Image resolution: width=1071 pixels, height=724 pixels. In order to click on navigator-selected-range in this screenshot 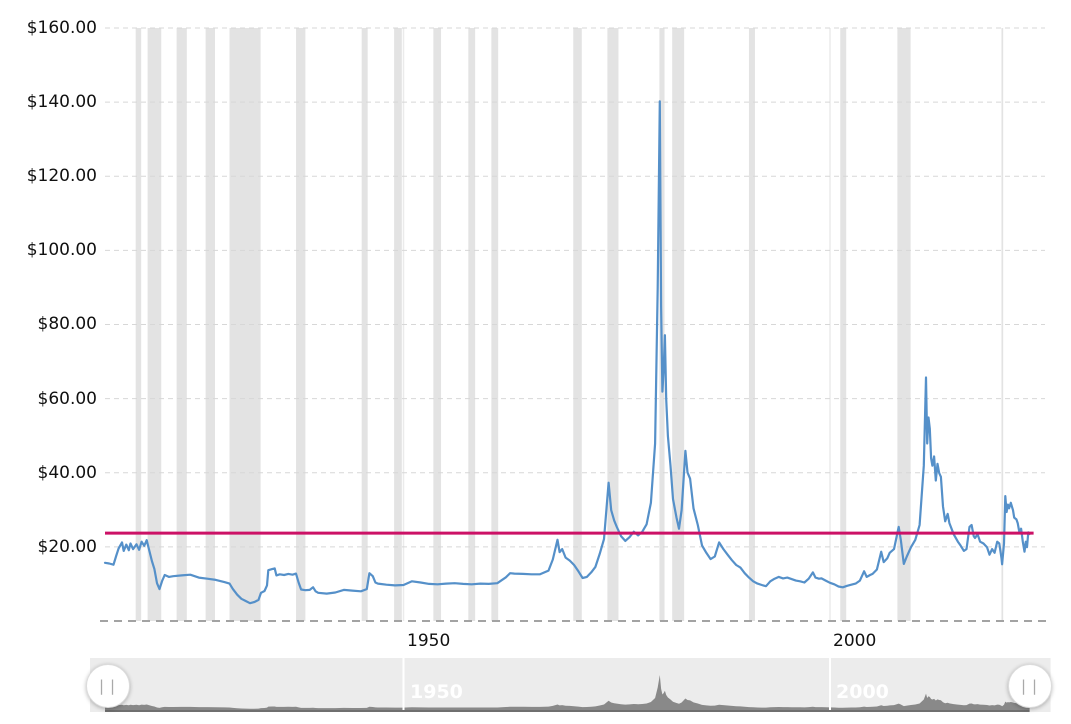, I will do `click(570, 685)`.